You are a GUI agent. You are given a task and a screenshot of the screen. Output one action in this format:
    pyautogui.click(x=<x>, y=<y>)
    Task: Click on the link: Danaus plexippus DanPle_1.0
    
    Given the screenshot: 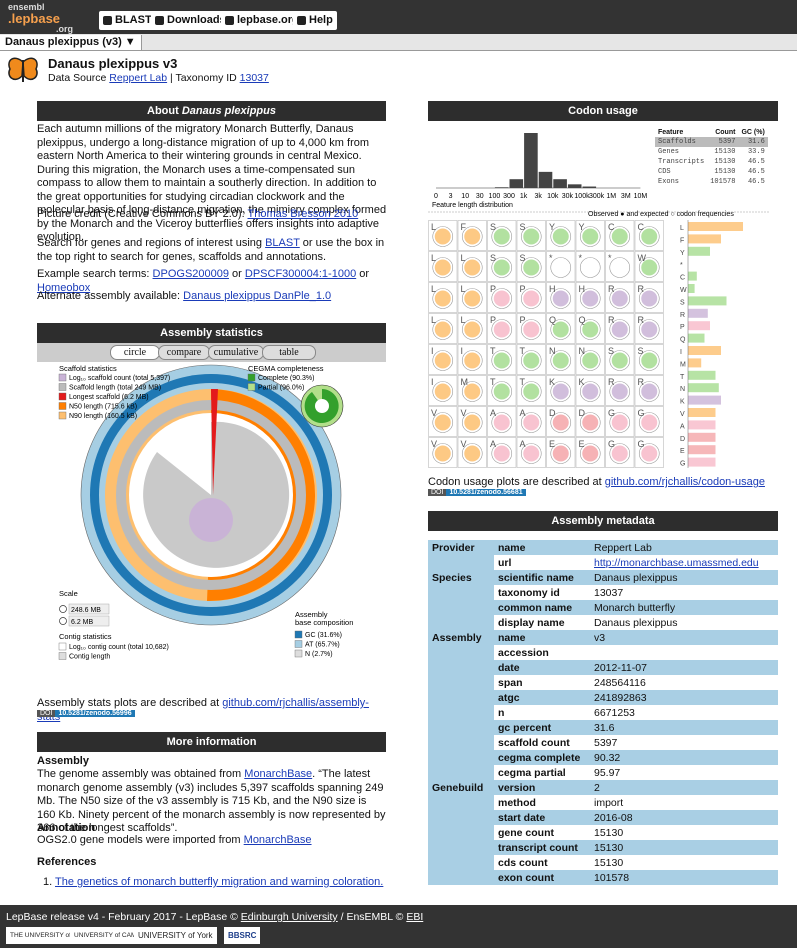 What is the action you would take?
    pyautogui.click(x=257, y=296)
    